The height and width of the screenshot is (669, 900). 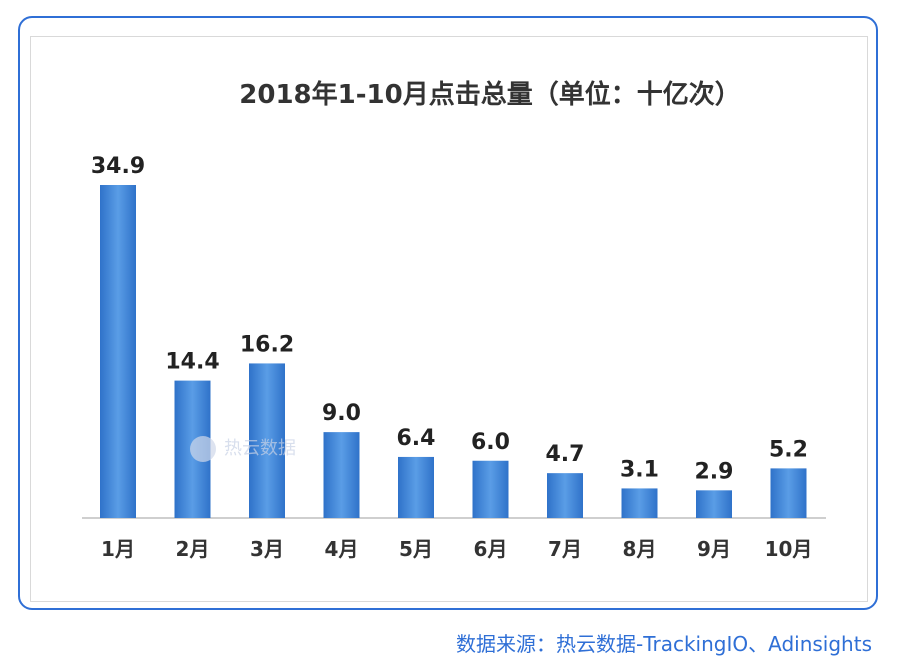 What do you see at coordinates (714, 471) in the screenshot?
I see `bar-value-label: 2.9` at bounding box center [714, 471].